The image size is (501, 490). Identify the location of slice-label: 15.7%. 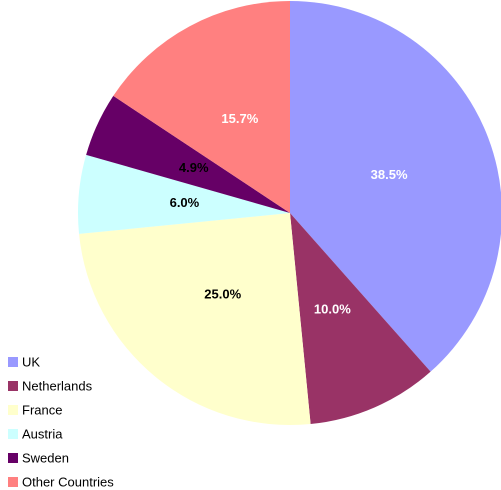
(239, 118).